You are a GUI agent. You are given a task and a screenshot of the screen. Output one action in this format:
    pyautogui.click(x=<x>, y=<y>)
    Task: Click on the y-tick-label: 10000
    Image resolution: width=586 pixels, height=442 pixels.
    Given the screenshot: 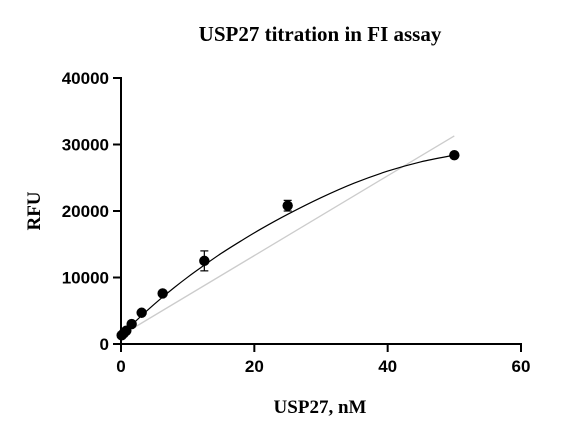 What is the action you would take?
    pyautogui.click(x=85, y=278)
    